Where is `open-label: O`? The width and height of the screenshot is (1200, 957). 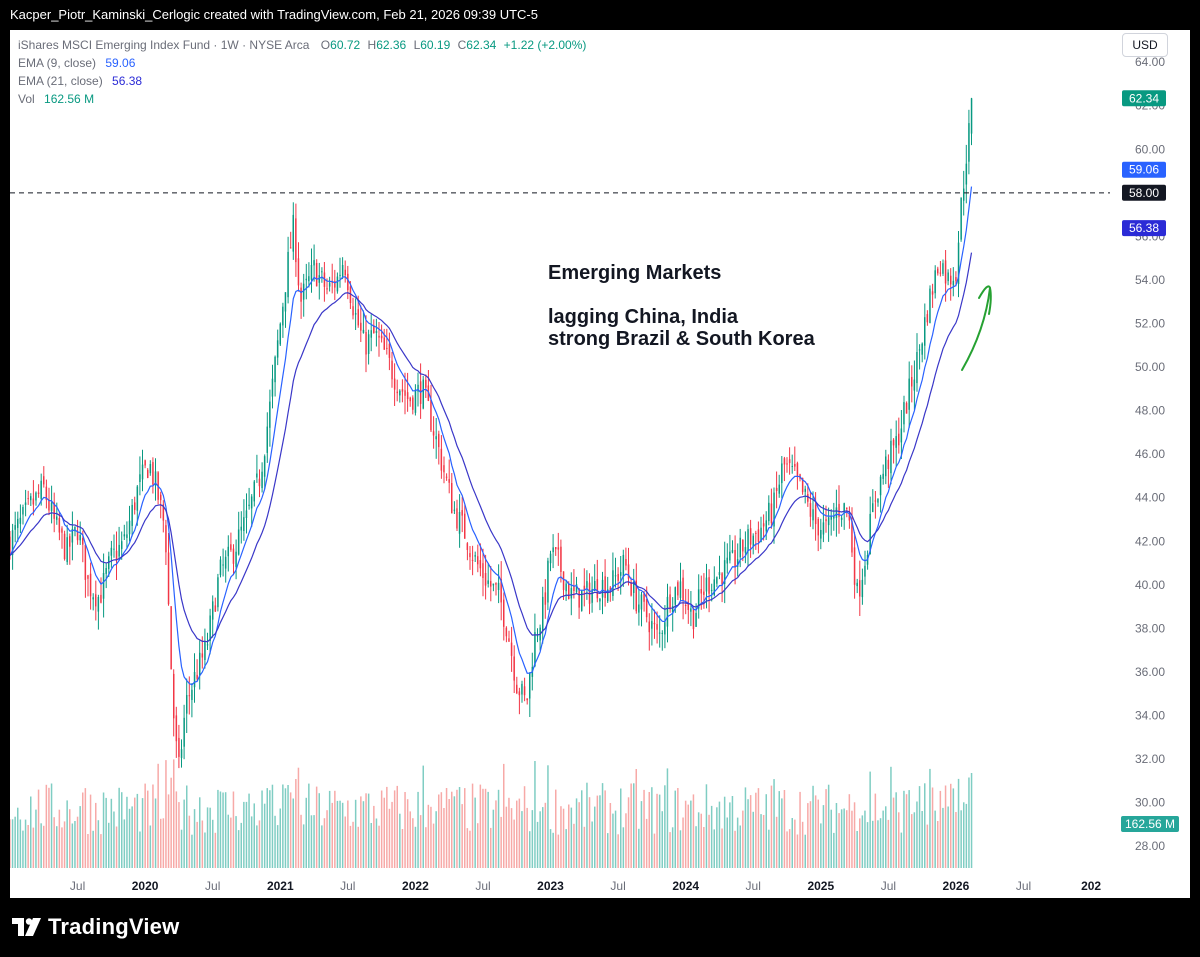 open-label: O is located at coordinates (325, 45).